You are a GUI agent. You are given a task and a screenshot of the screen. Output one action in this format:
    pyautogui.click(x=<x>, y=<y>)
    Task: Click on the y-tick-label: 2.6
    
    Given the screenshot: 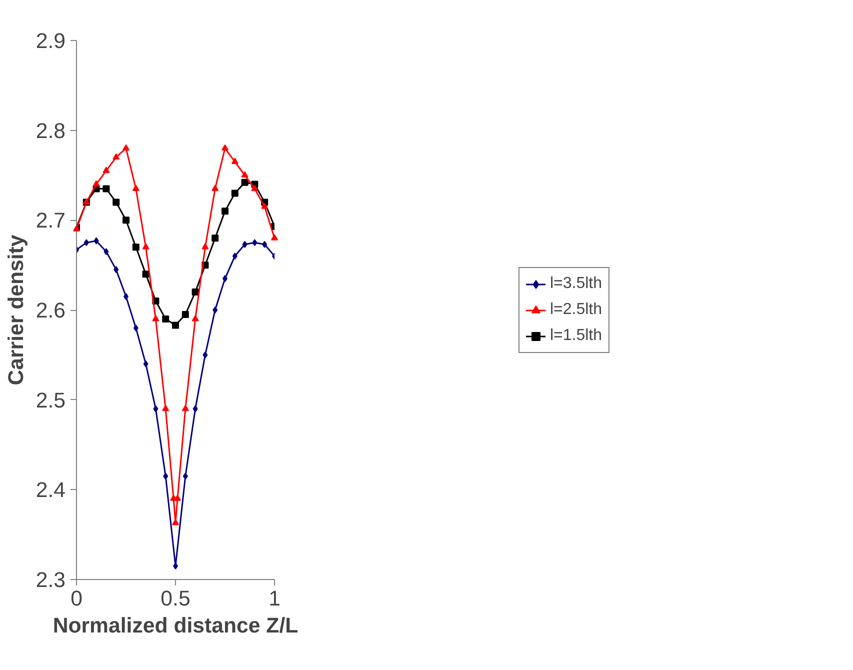 What is the action you would take?
    pyautogui.click(x=51, y=310)
    